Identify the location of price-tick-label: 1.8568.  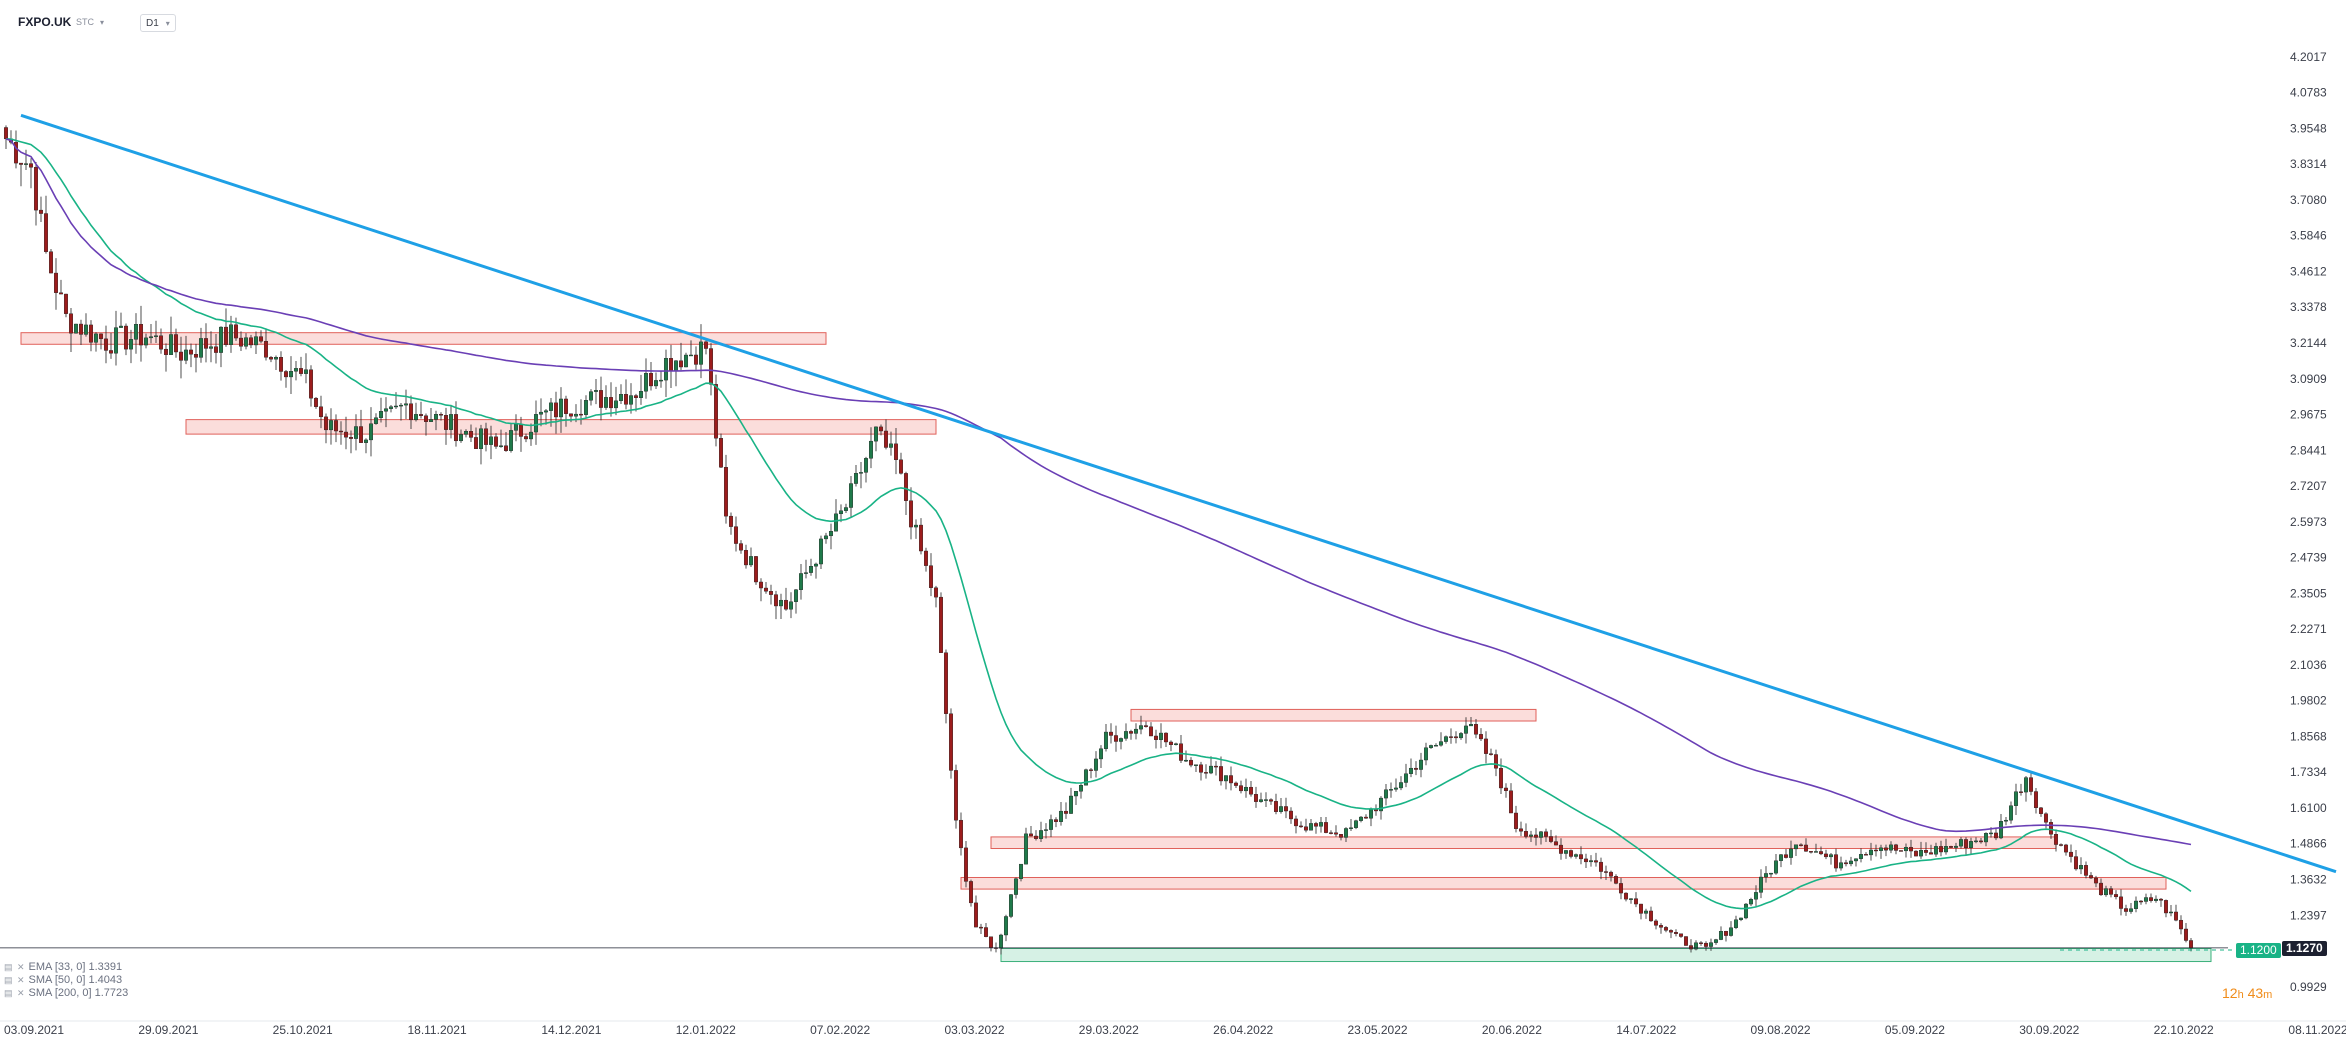
(2308, 736).